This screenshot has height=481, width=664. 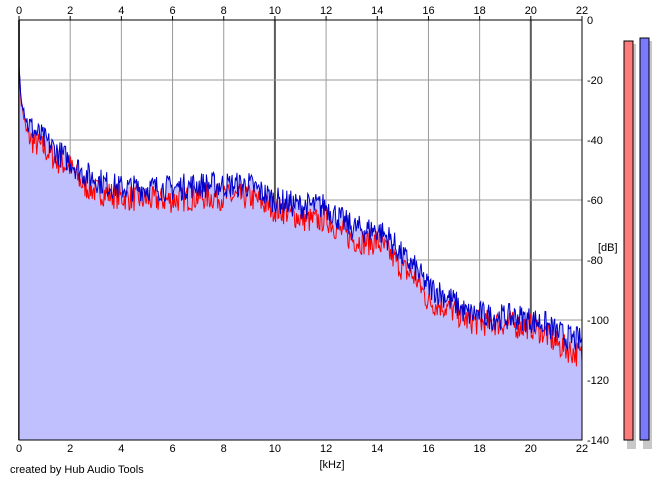 What do you see at coordinates (275, 11) in the screenshot?
I see `x-tick-label-top: 10` at bounding box center [275, 11].